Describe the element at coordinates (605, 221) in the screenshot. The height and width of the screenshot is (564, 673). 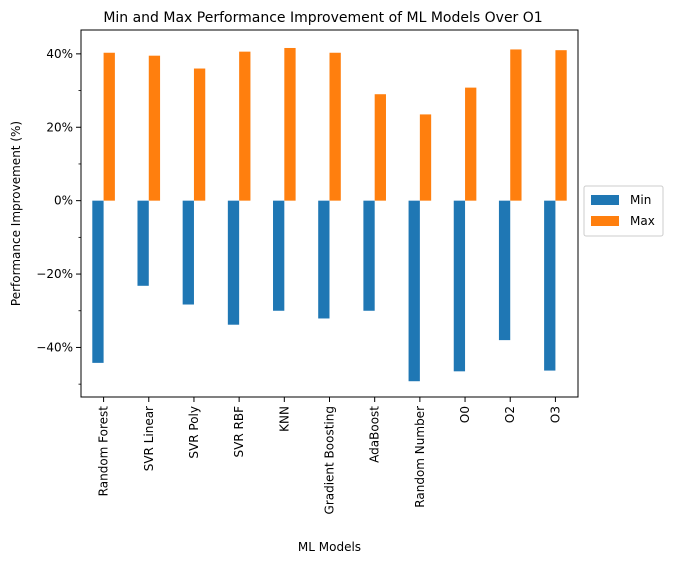
I see `legend-swatch-max` at that location.